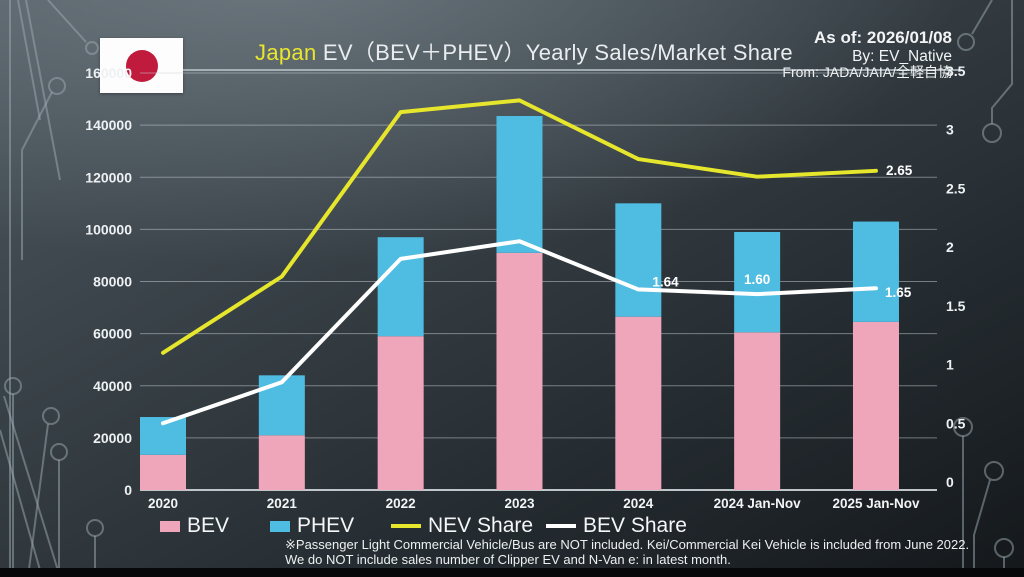  What do you see at coordinates (163, 436) in the screenshot?
I see `bar-phev-2020` at bounding box center [163, 436].